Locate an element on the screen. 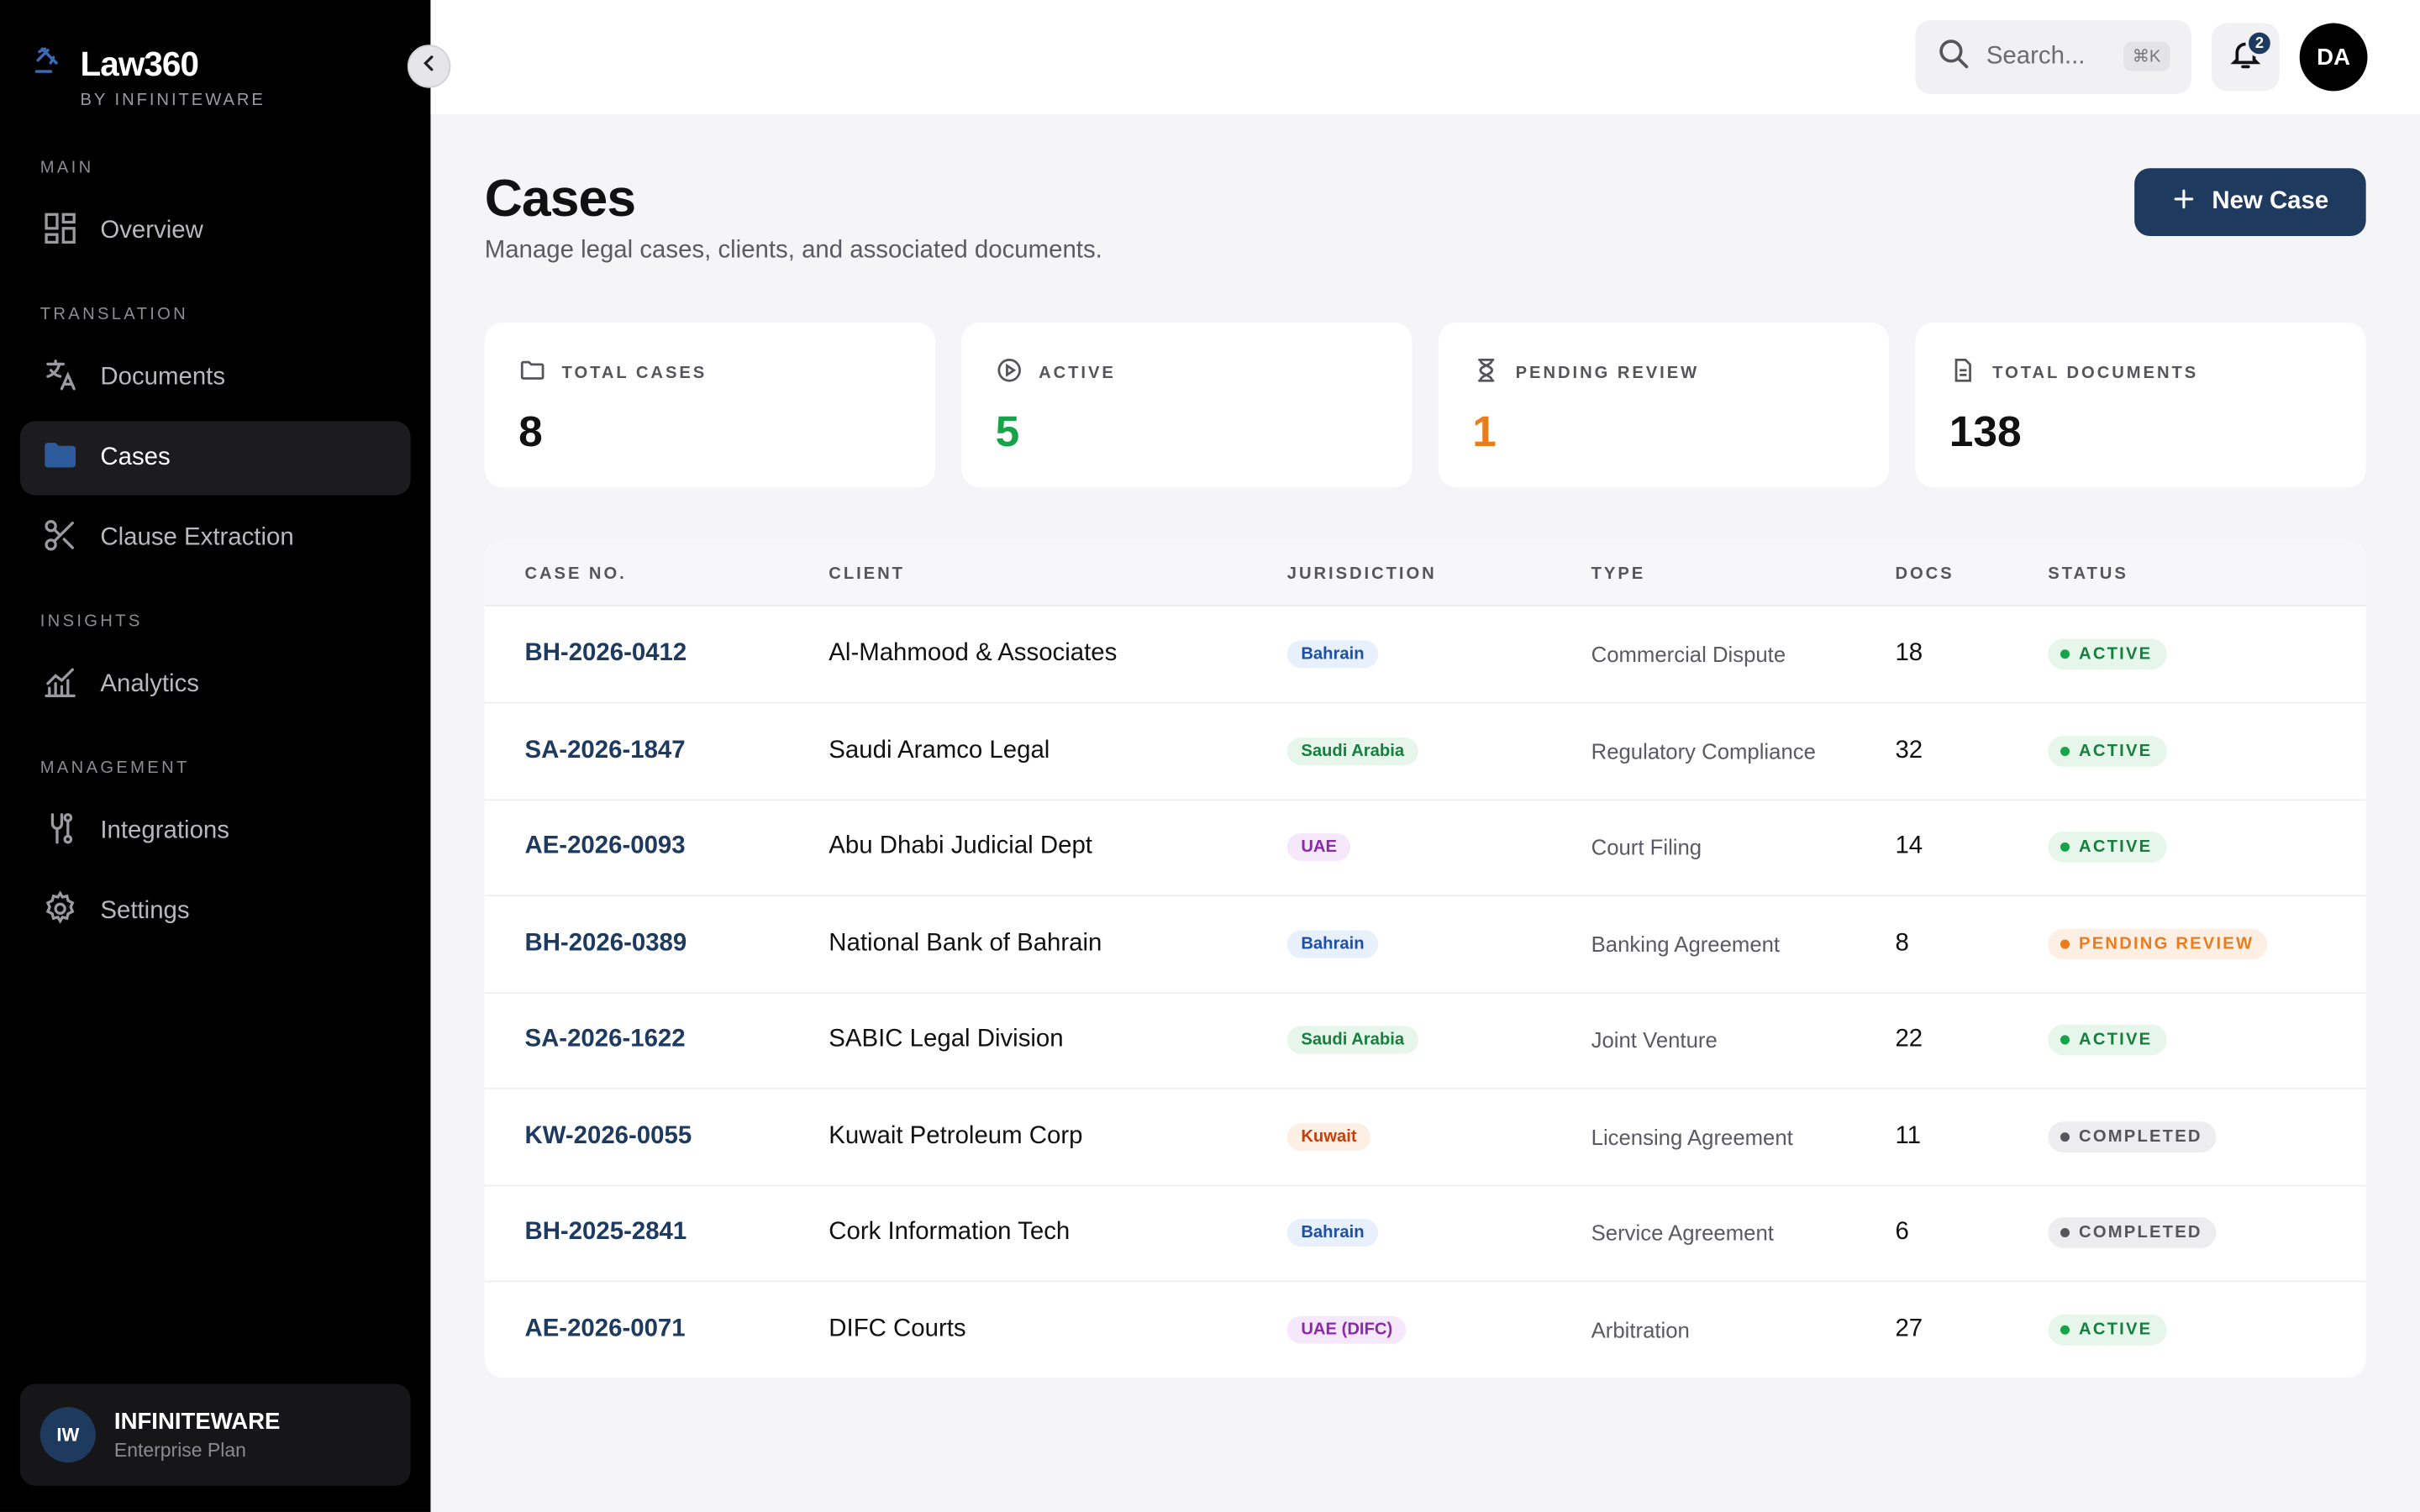  client-name: DIFC Courts is located at coordinates (898, 1328).